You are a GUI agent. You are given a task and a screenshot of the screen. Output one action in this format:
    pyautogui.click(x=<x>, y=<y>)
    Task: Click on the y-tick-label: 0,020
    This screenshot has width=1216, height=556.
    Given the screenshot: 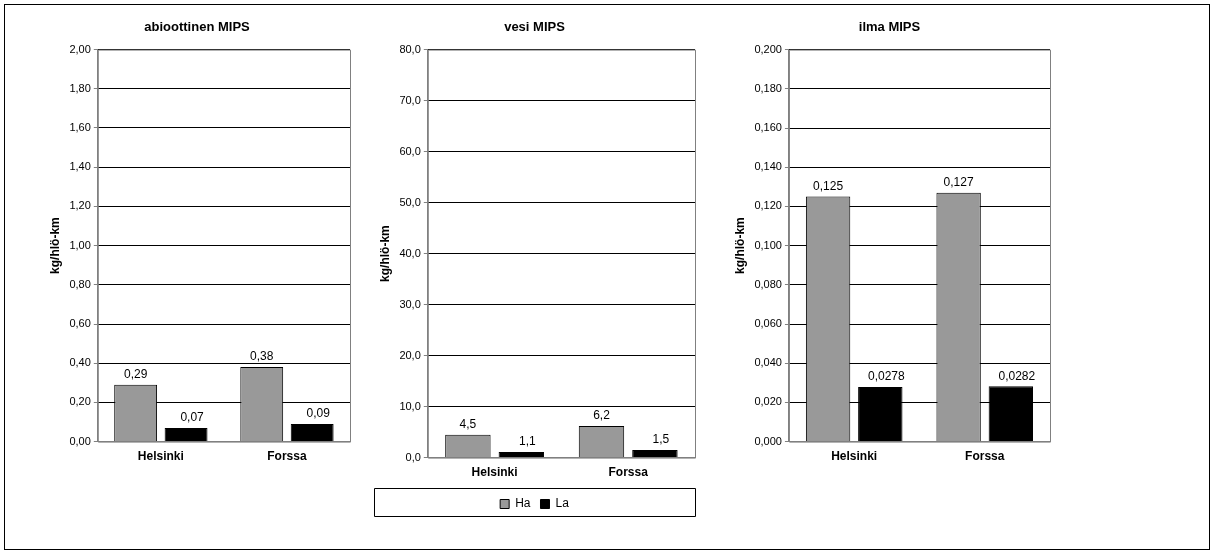 What is the action you would take?
    pyautogui.click(x=768, y=401)
    